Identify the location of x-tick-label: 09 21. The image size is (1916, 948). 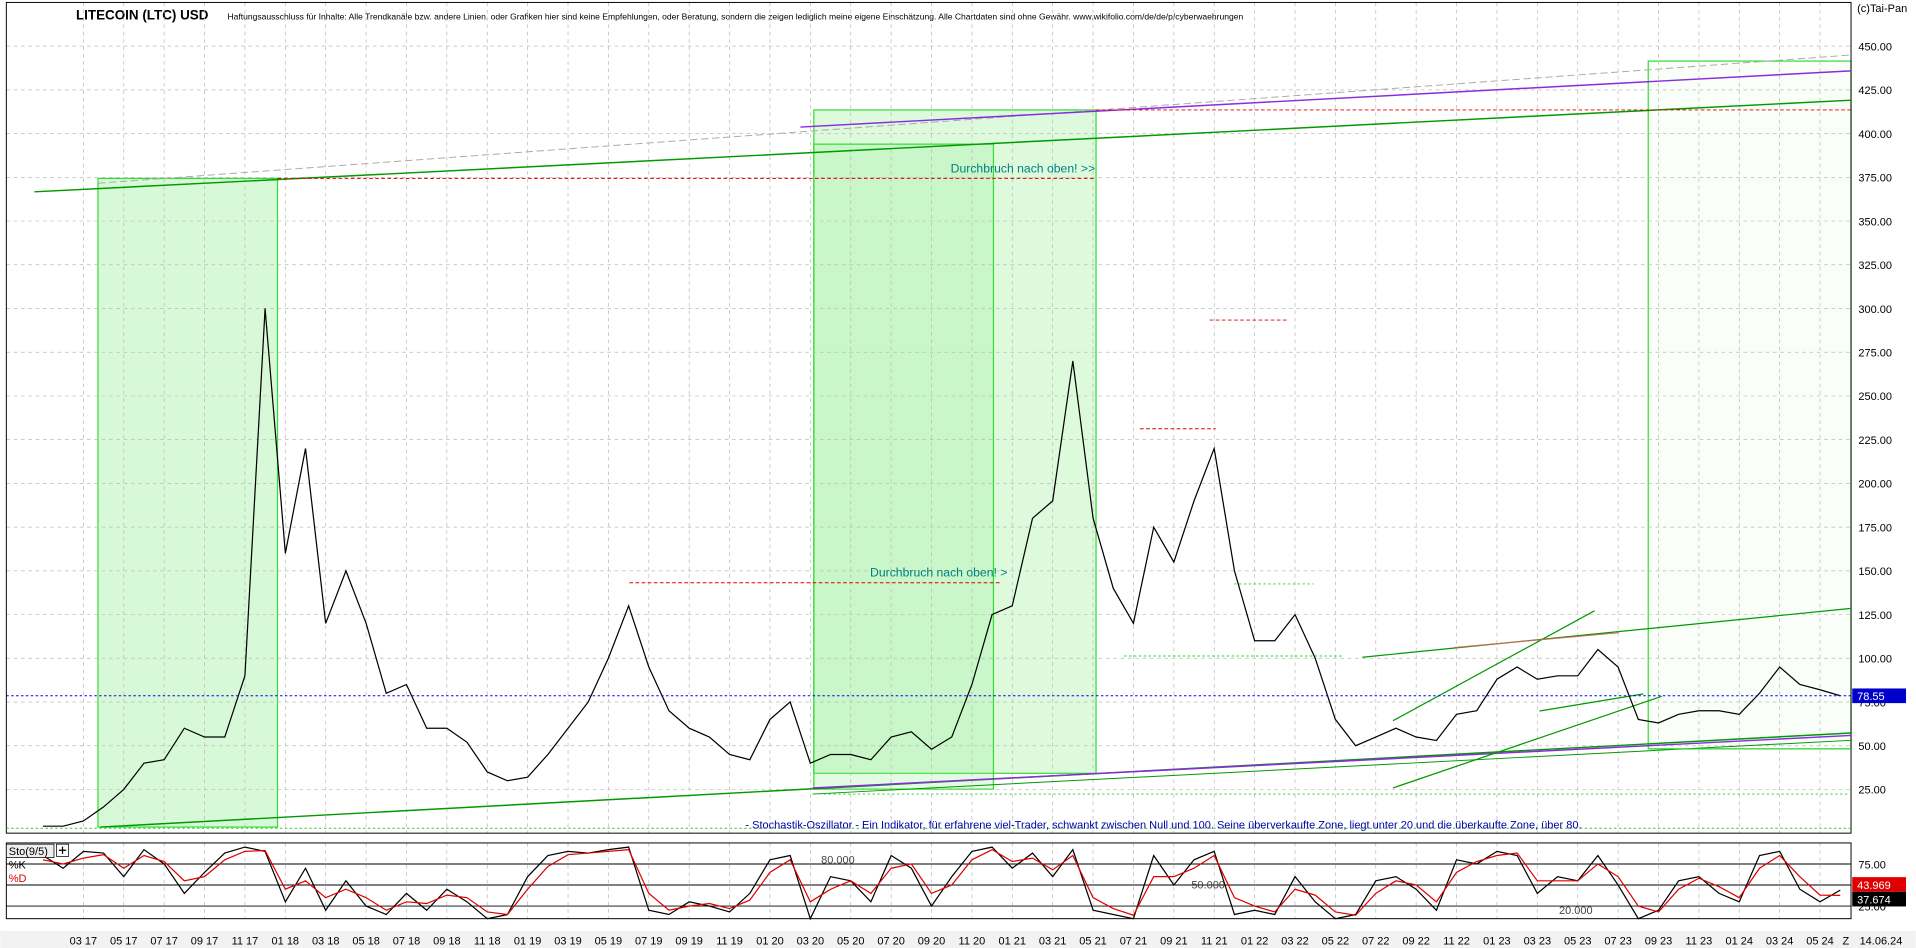
(1174, 941).